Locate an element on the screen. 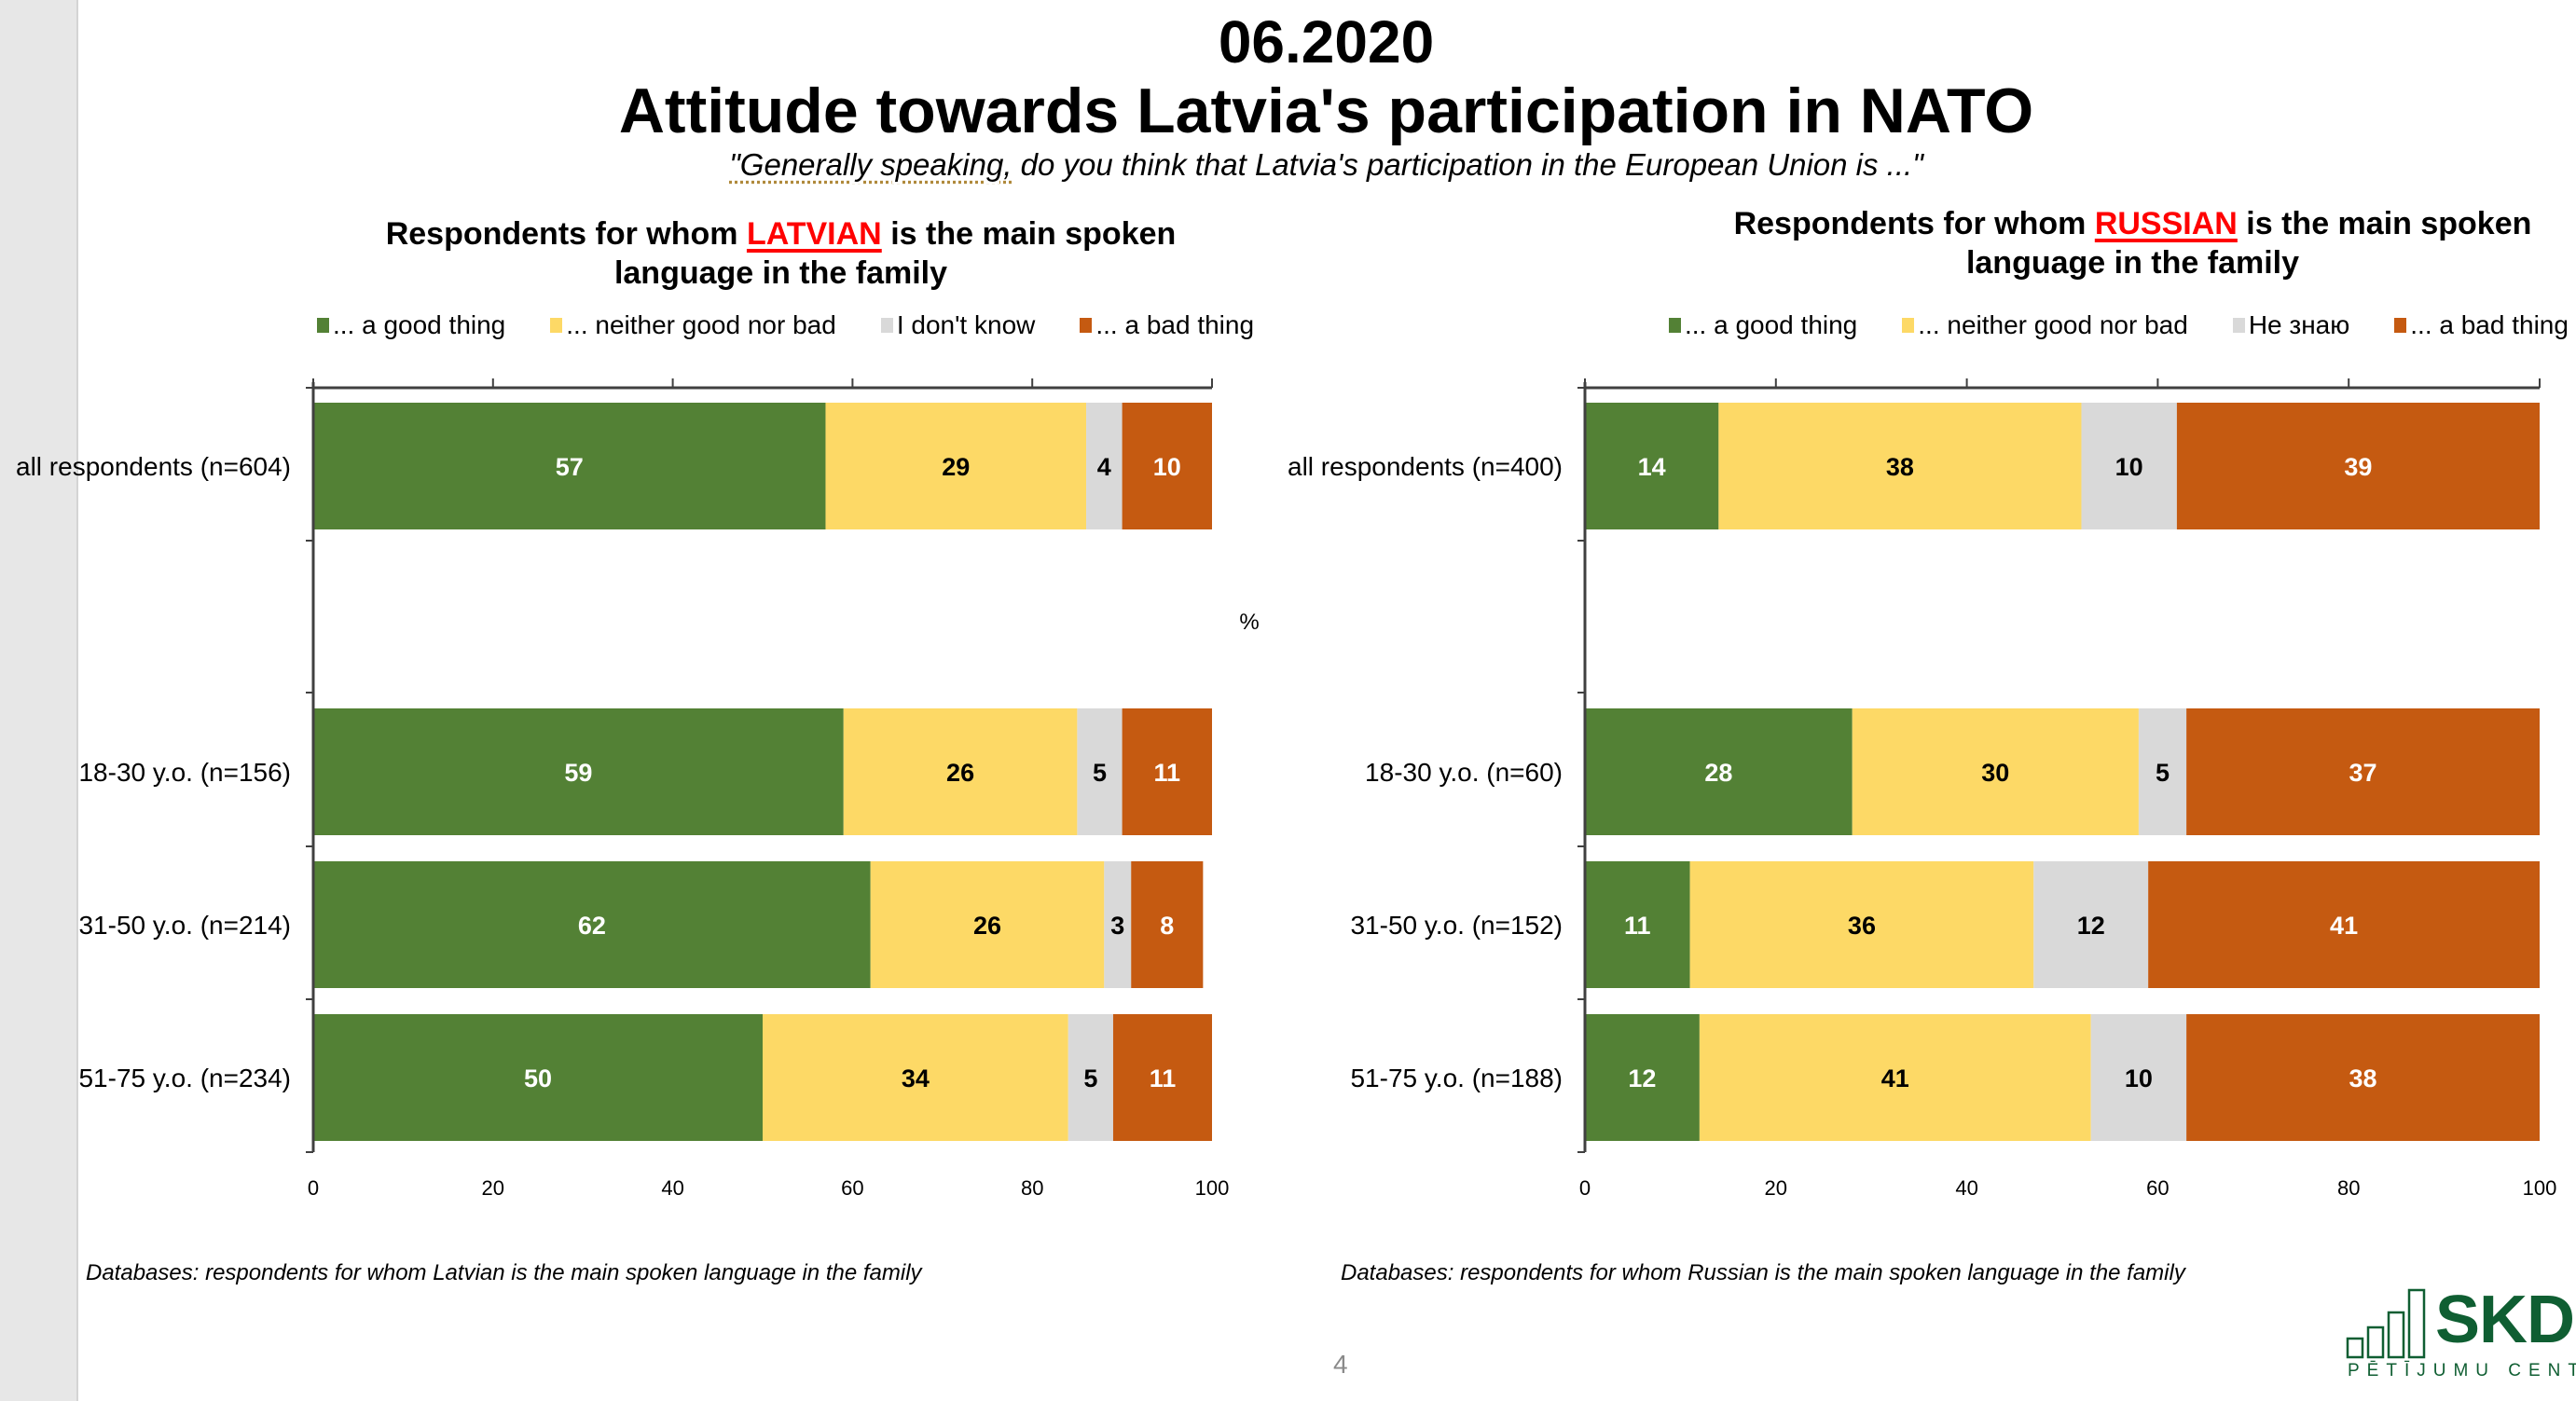 This screenshot has height=1401, width=2576. legend-label: I don't know is located at coordinates (966, 325).